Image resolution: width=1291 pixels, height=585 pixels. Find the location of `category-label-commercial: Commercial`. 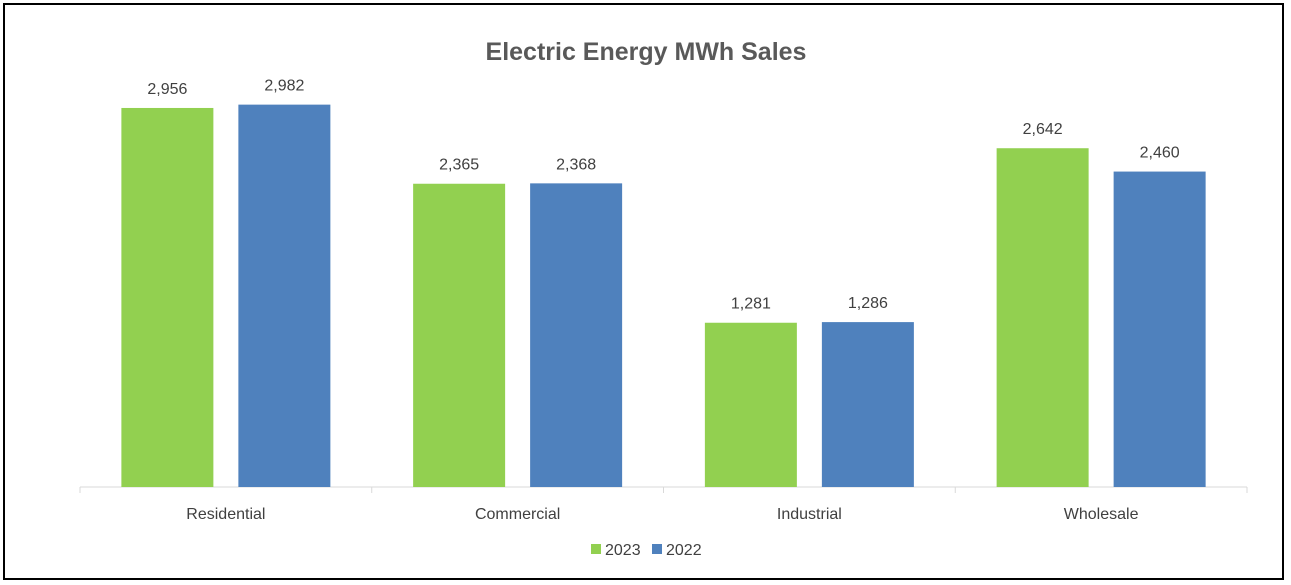

category-label-commercial: Commercial is located at coordinates (517, 514).